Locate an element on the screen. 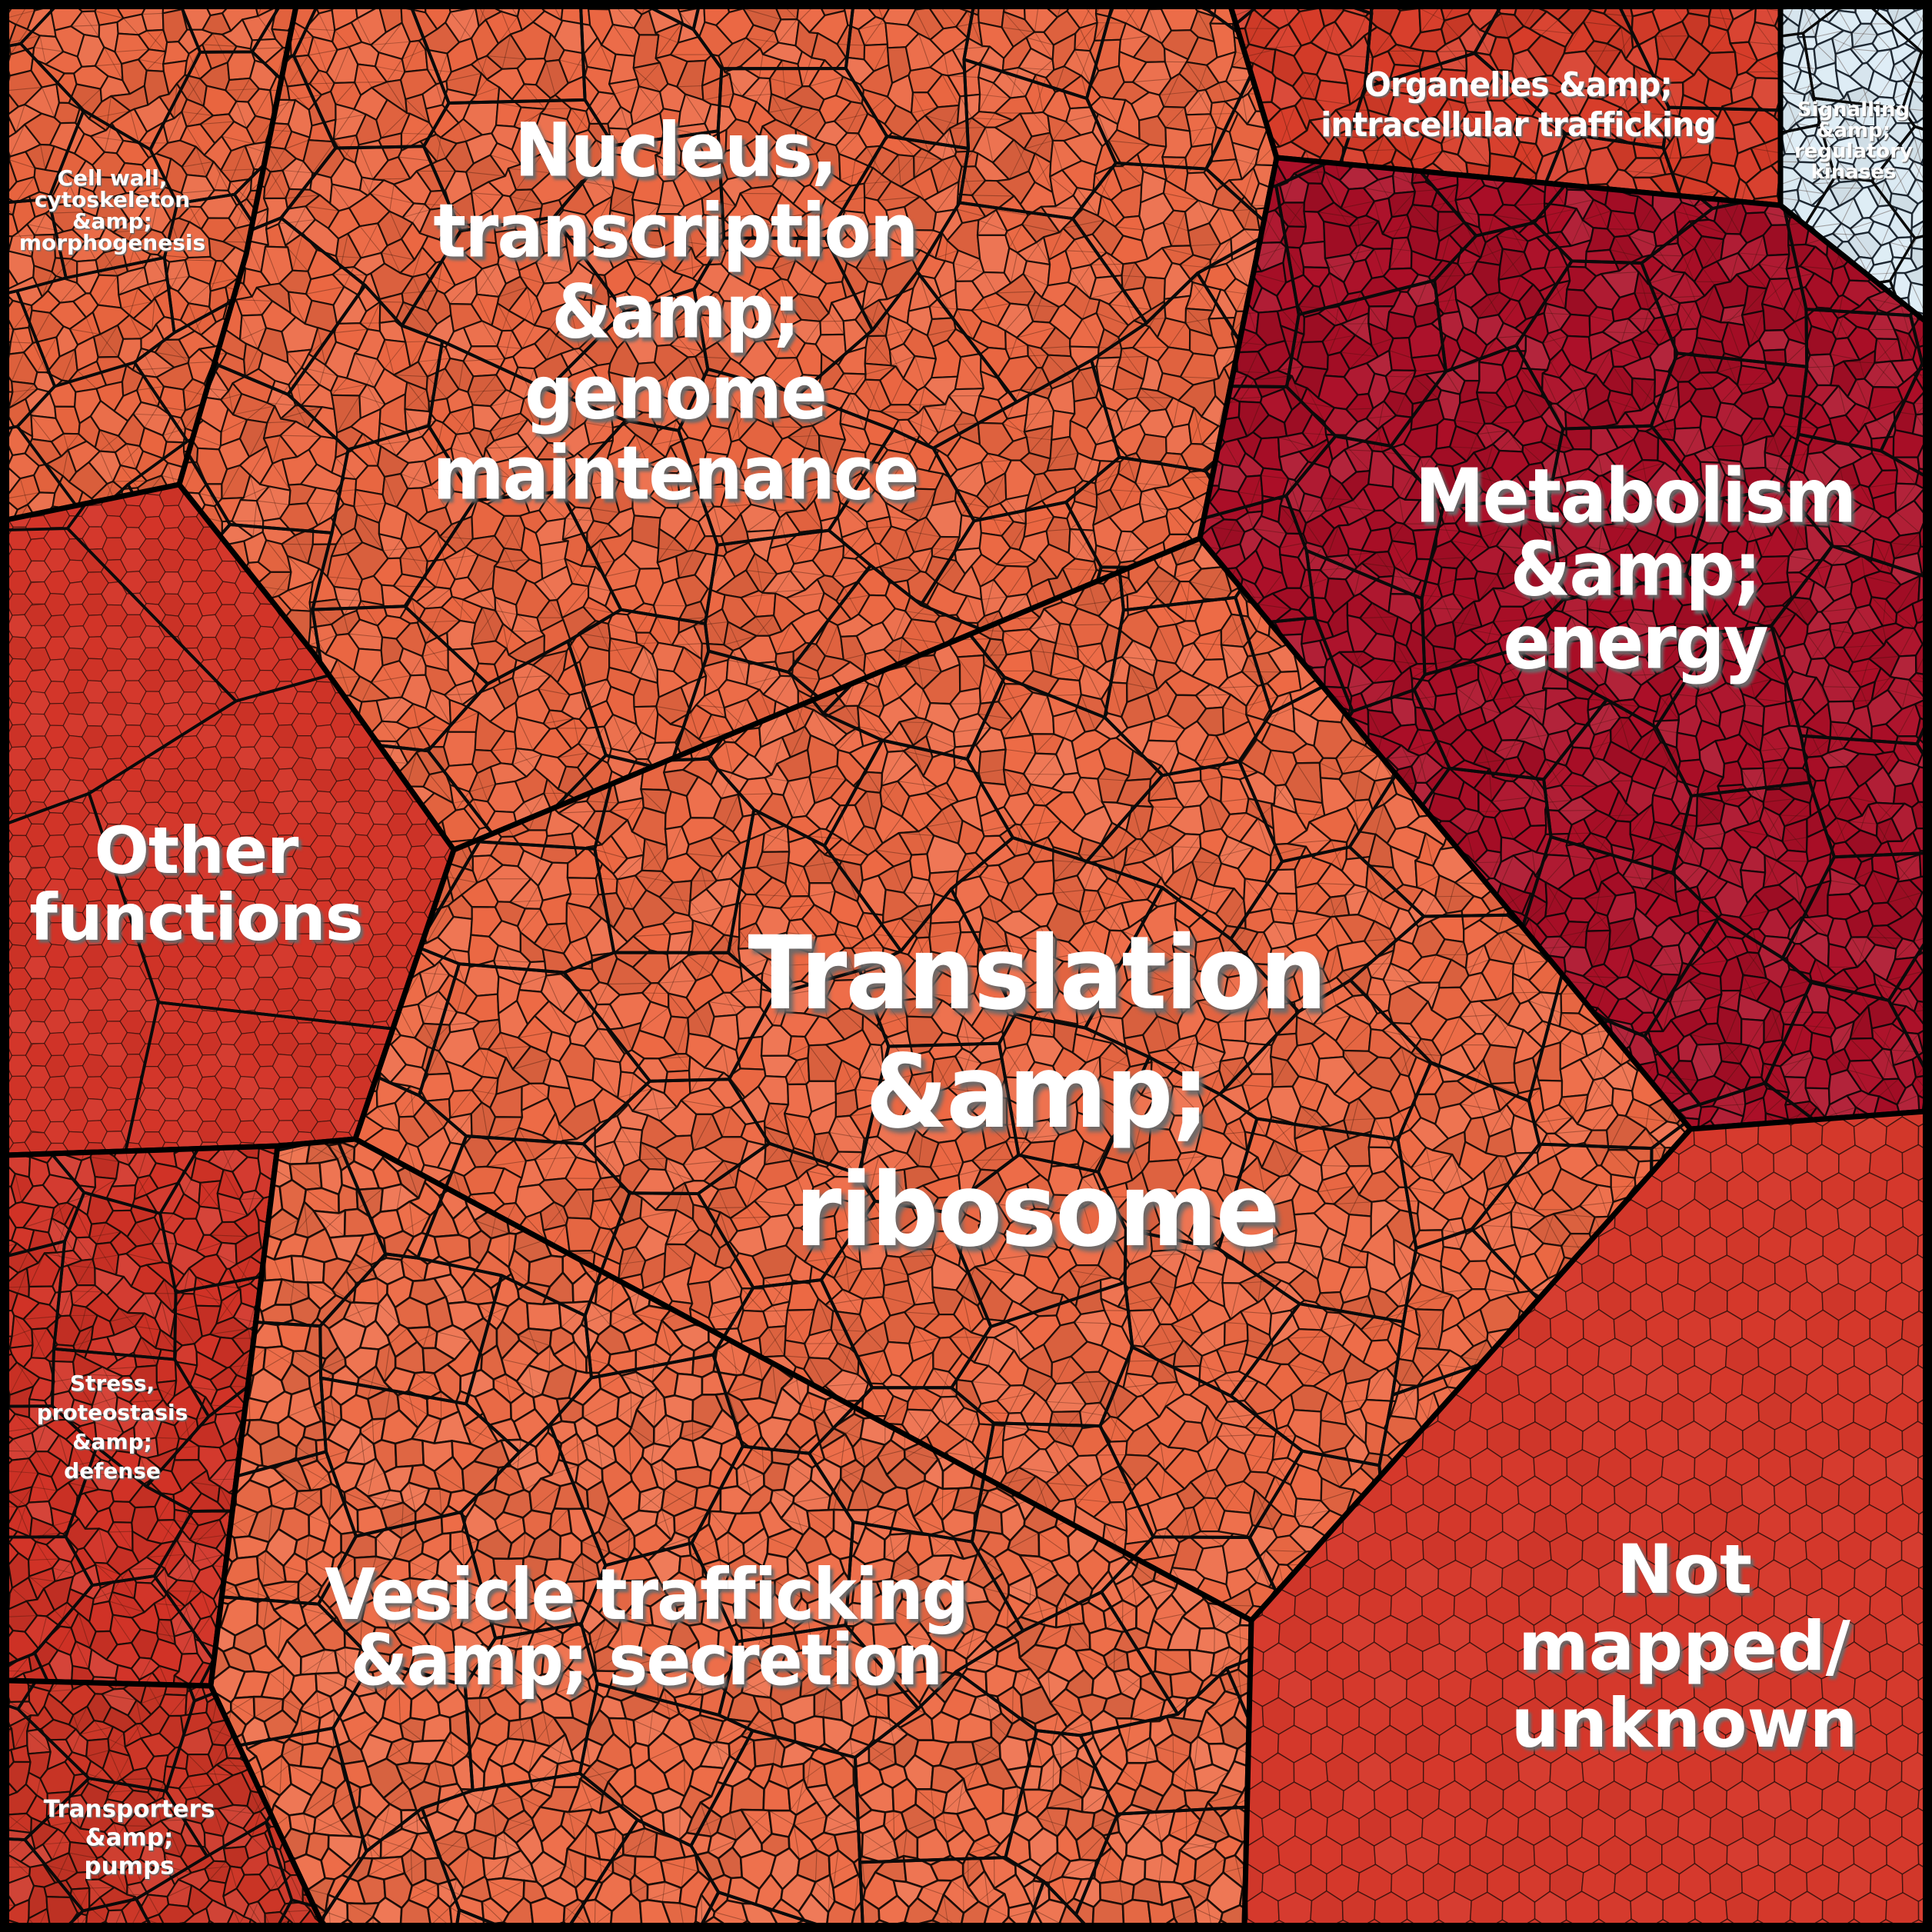 The height and width of the screenshot is (1932, 1932). label-line: defense is located at coordinates (112, 1471).